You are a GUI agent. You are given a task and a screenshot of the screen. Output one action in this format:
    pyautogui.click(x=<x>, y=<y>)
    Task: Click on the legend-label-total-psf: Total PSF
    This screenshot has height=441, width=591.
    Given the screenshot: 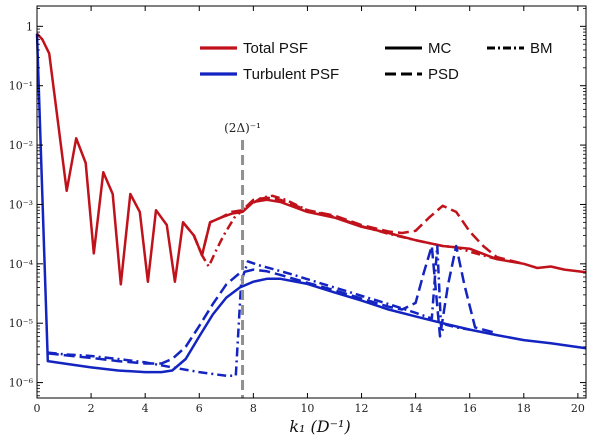 What is the action you would take?
    pyautogui.click(x=275, y=48)
    